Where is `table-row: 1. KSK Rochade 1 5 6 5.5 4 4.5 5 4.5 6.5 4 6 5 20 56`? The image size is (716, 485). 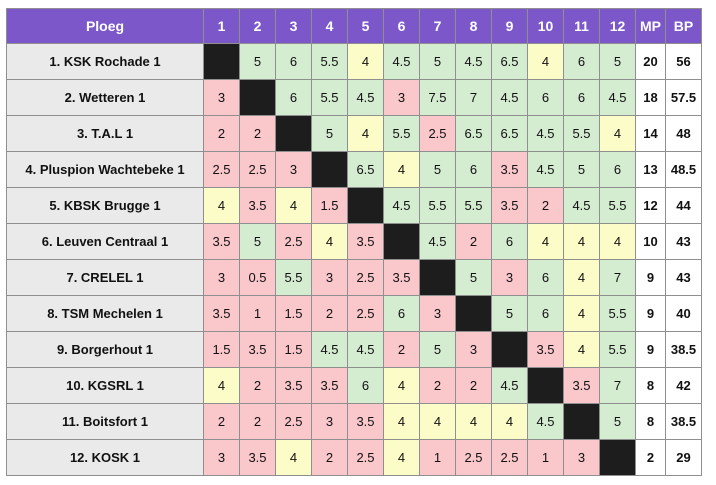
table-row: 1. KSK Rochade 1 5 6 5.5 4 4.5 5 4.5 6.5 4 6 5 20 56 is located at coordinates (354, 61).